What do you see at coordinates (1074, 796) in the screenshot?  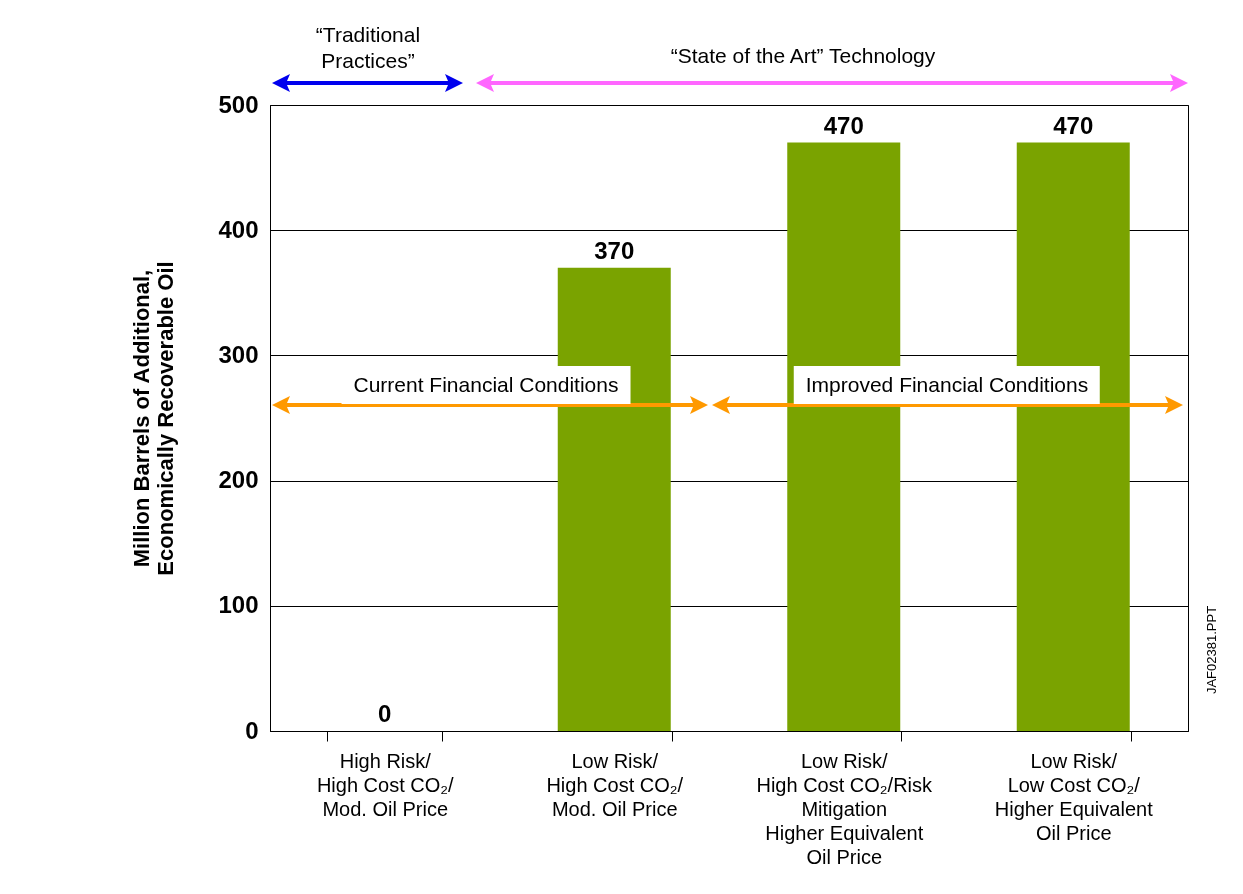 I see `x-tick-label: Low Risk/ Low Cost CO₂/ Higher Equivalent Oil Price` at bounding box center [1074, 796].